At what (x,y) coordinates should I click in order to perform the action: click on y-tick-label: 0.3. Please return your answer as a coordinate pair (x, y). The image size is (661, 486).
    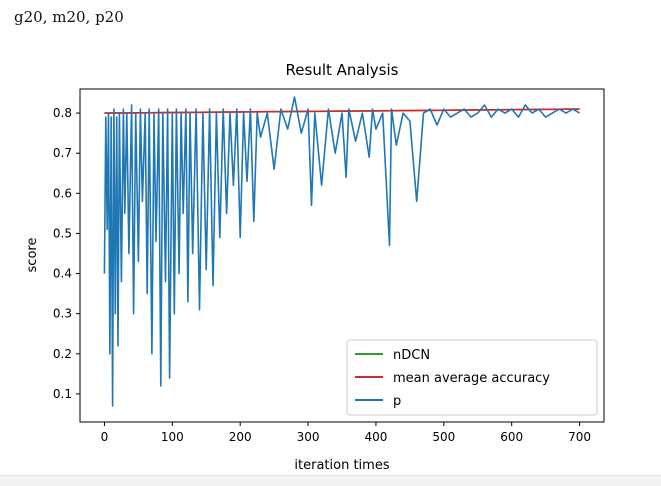
    Looking at the image, I should click on (62, 314).